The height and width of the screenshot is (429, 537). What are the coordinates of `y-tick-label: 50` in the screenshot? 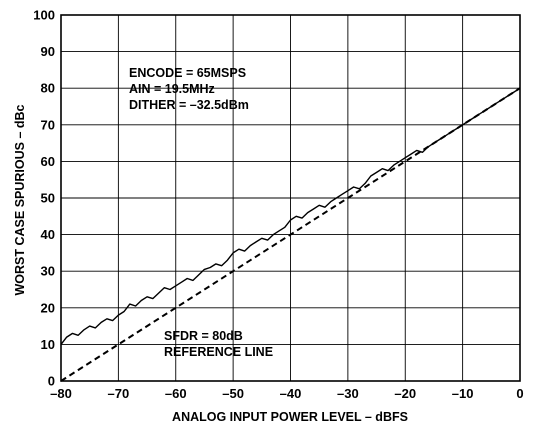 It's located at (48, 198).